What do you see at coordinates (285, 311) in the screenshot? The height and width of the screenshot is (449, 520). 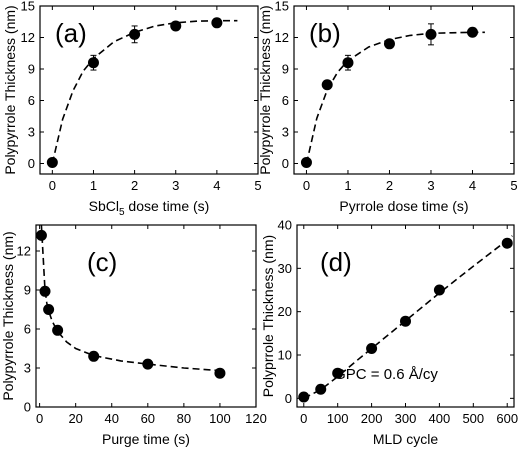 I see `y-tick-label: 20` at bounding box center [285, 311].